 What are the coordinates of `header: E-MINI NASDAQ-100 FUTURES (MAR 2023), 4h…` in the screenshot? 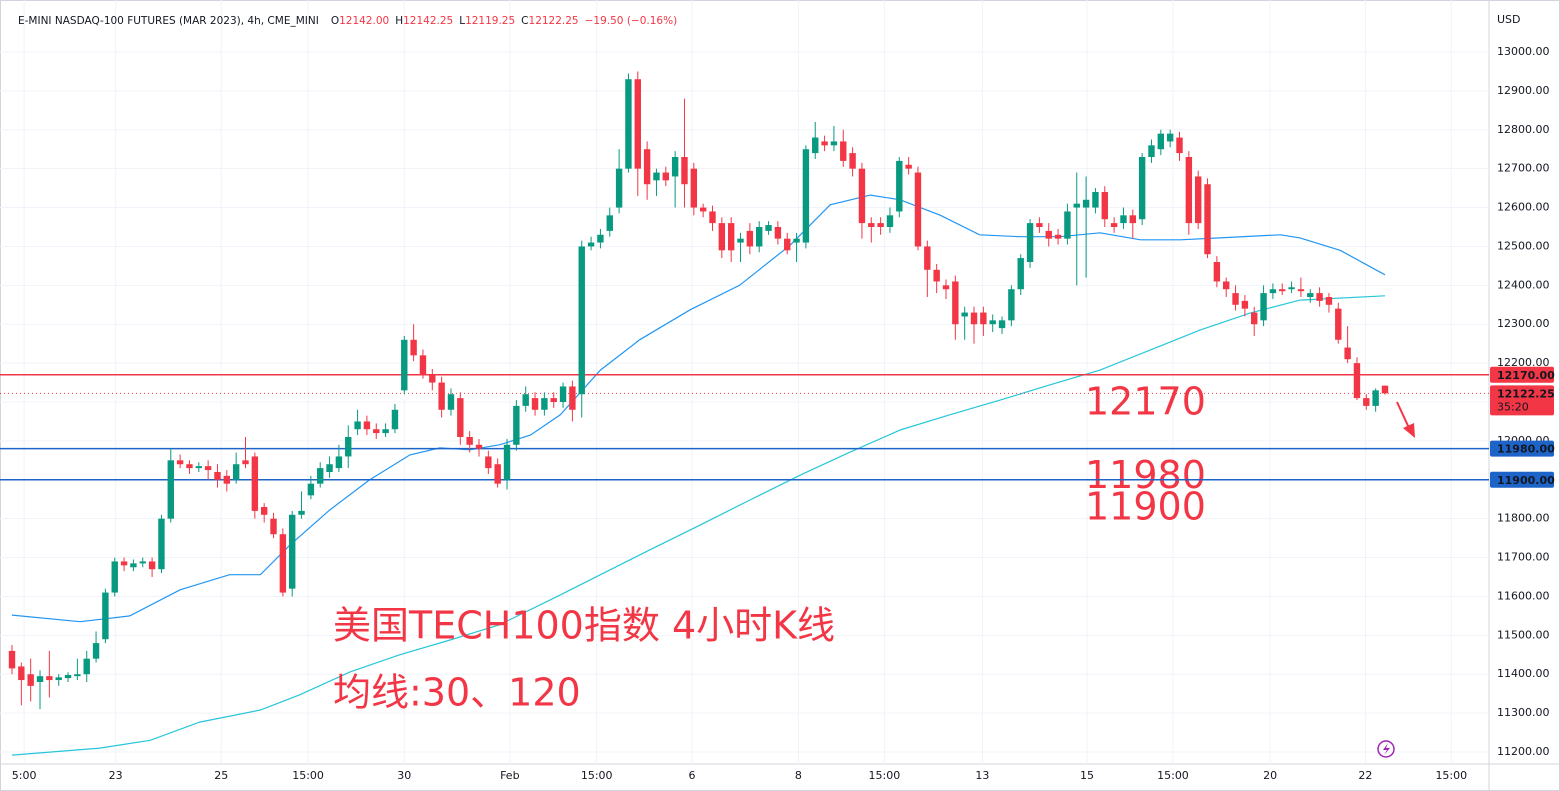 It's located at (347, 21).